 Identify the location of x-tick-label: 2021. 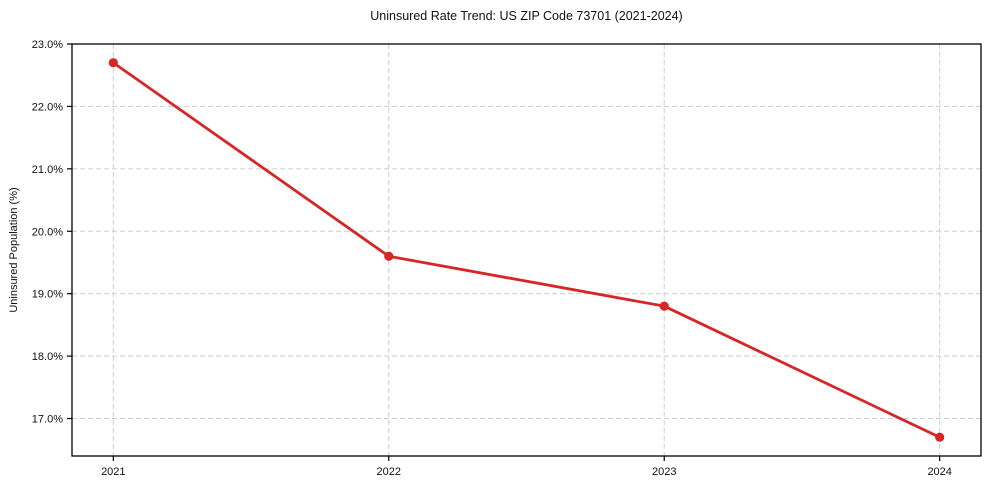
(113, 472).